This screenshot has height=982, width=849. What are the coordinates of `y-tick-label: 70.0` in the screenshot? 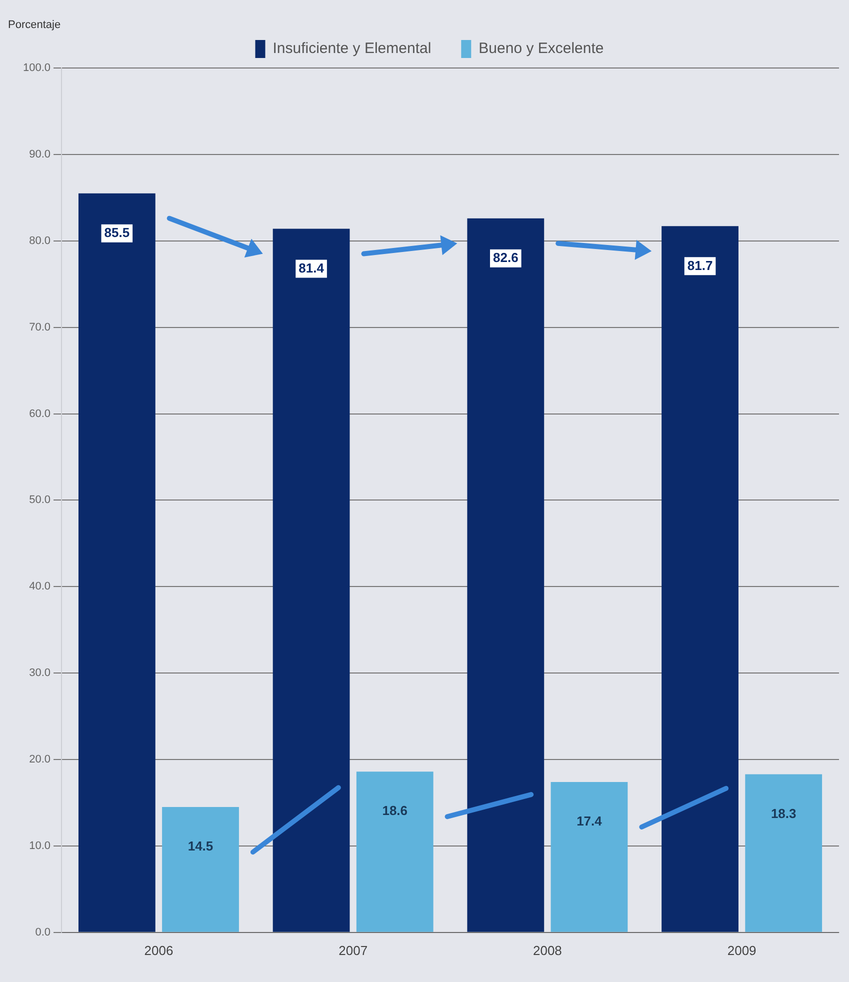 It's located at (40, 327).